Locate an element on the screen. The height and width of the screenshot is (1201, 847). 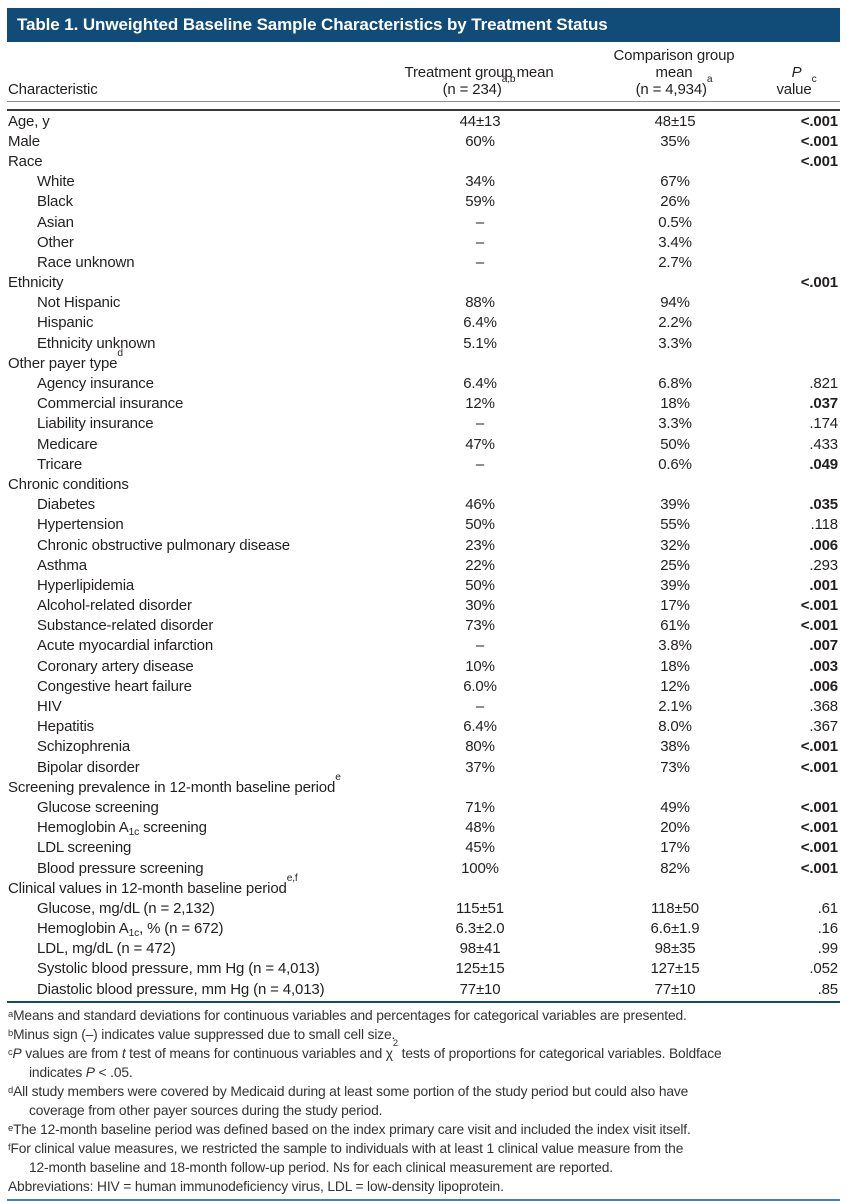
column-header-comparison: Comparison group mean (n = 4,934)a is located at coordinates (674, 72).